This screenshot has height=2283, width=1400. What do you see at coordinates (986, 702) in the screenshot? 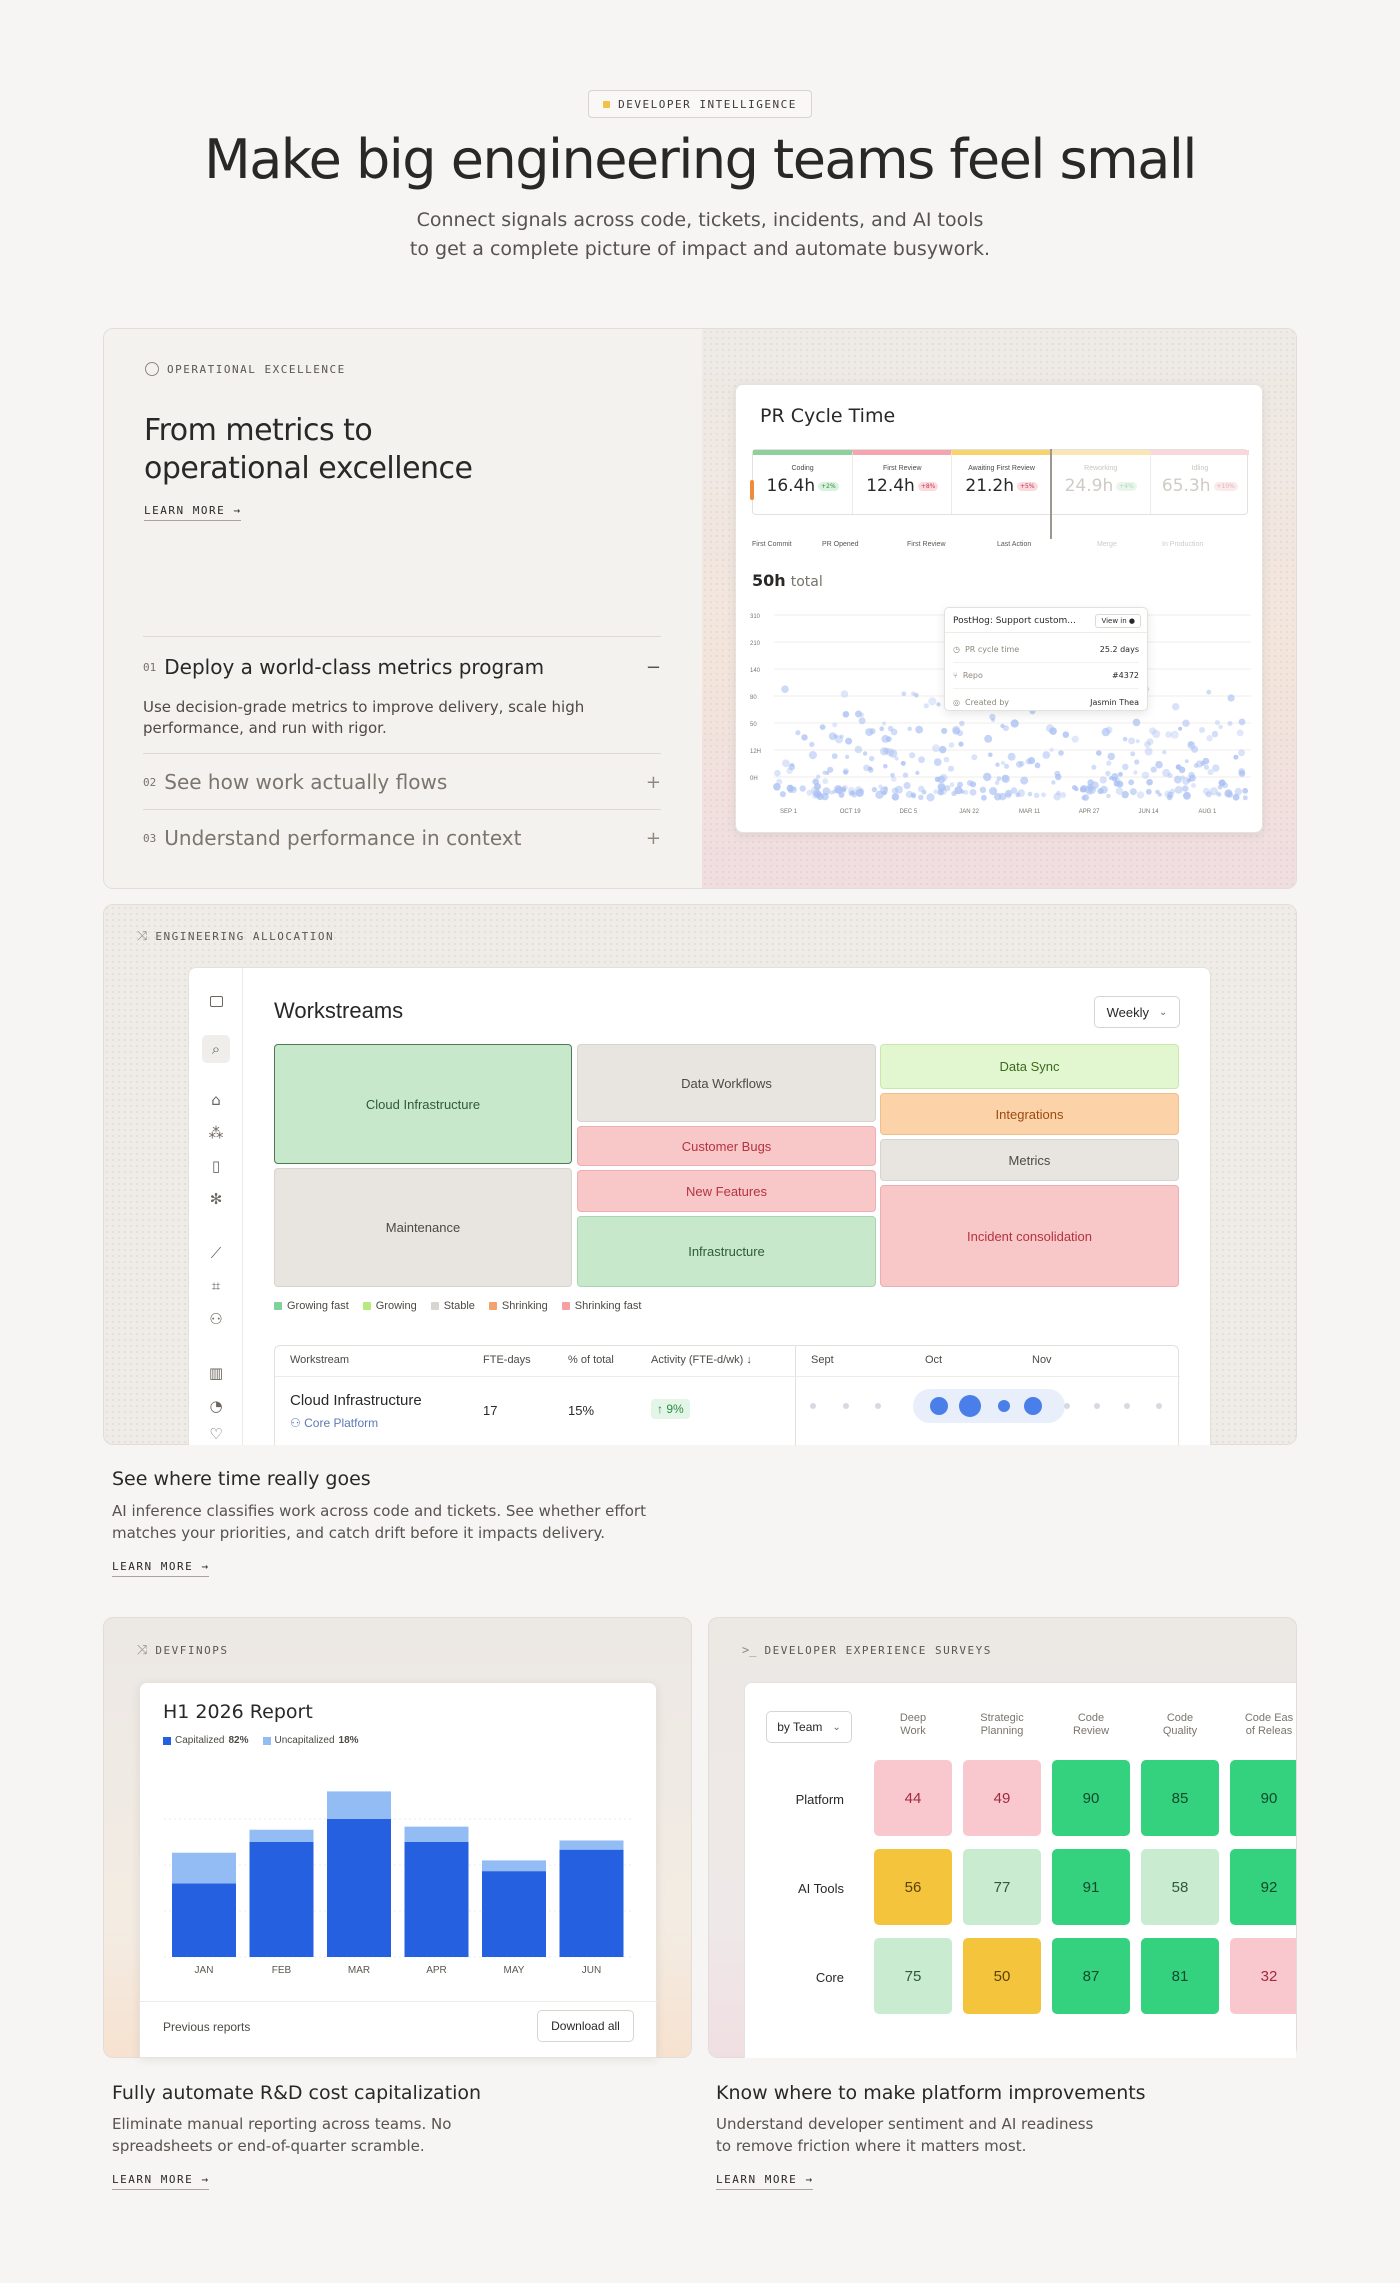
I see `tooltip-row-label: Created by` at bounding box center [986, 702].